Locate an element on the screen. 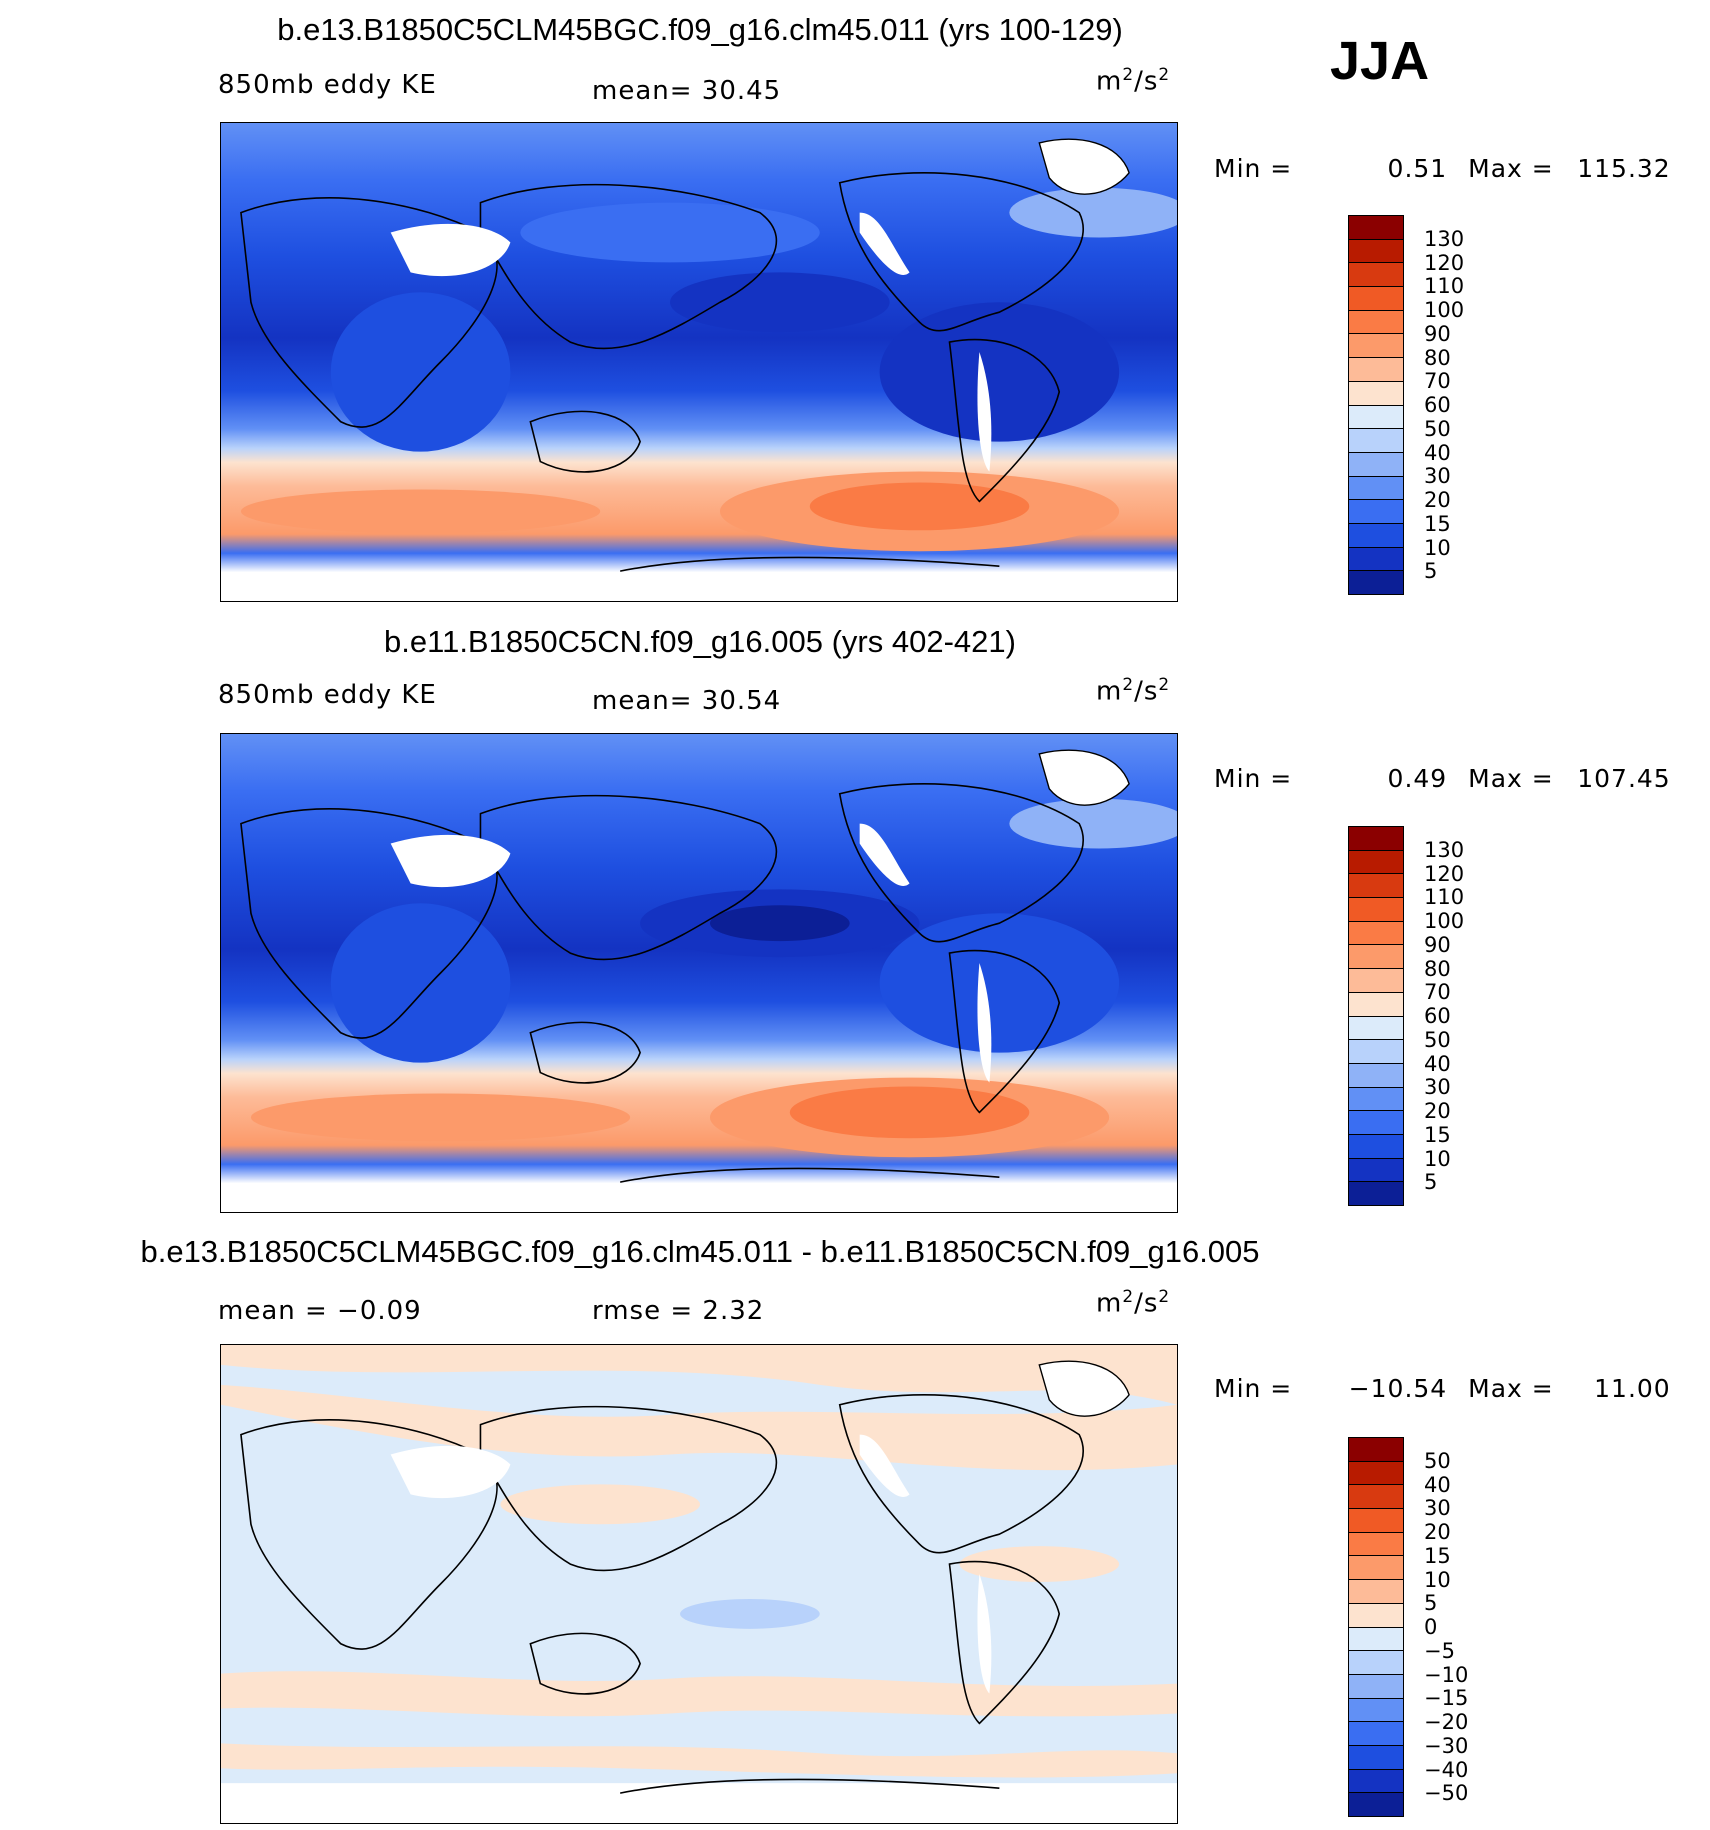 This screenshot has height=1830, width=1710. panel-1-map is located at coordinates (699, 362).